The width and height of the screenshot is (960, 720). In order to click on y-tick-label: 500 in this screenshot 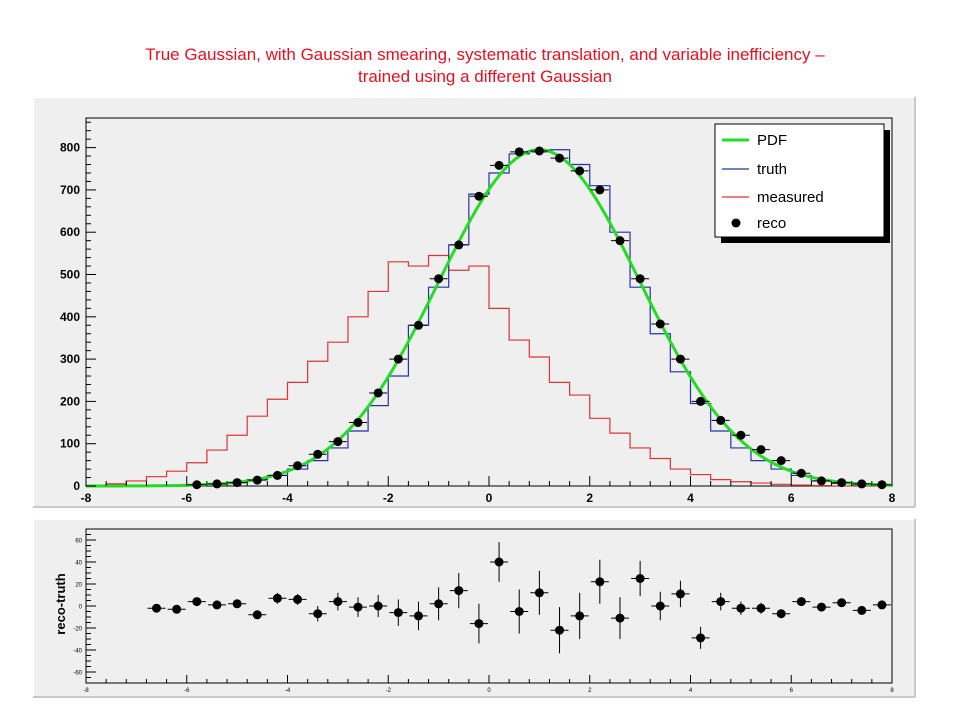, I will do `click(70, 275)`.